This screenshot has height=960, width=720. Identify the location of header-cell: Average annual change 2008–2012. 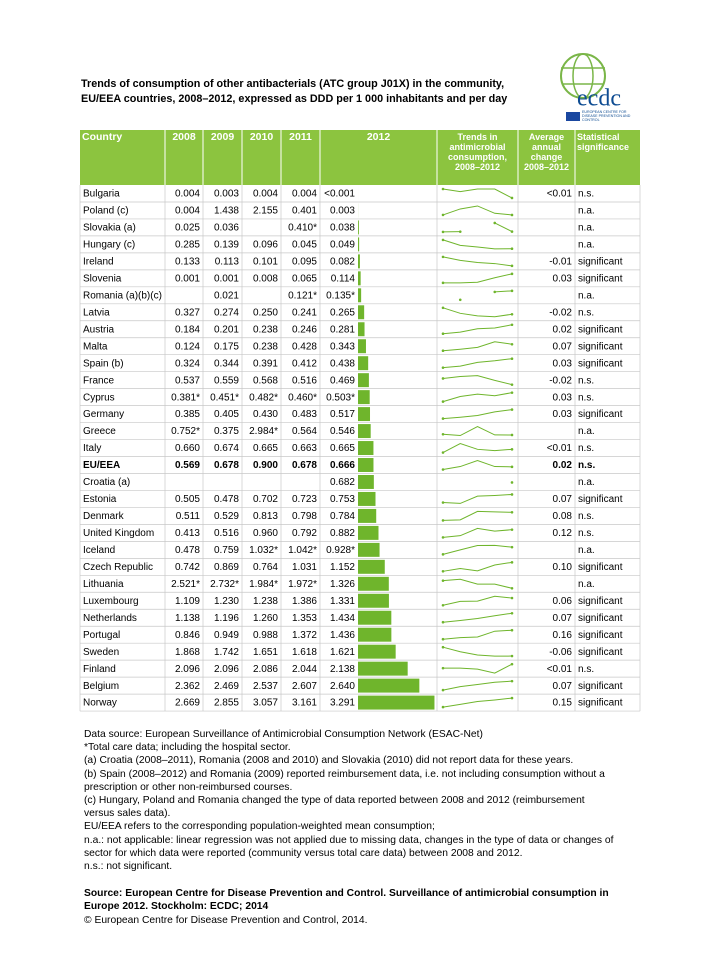
(546, 152).